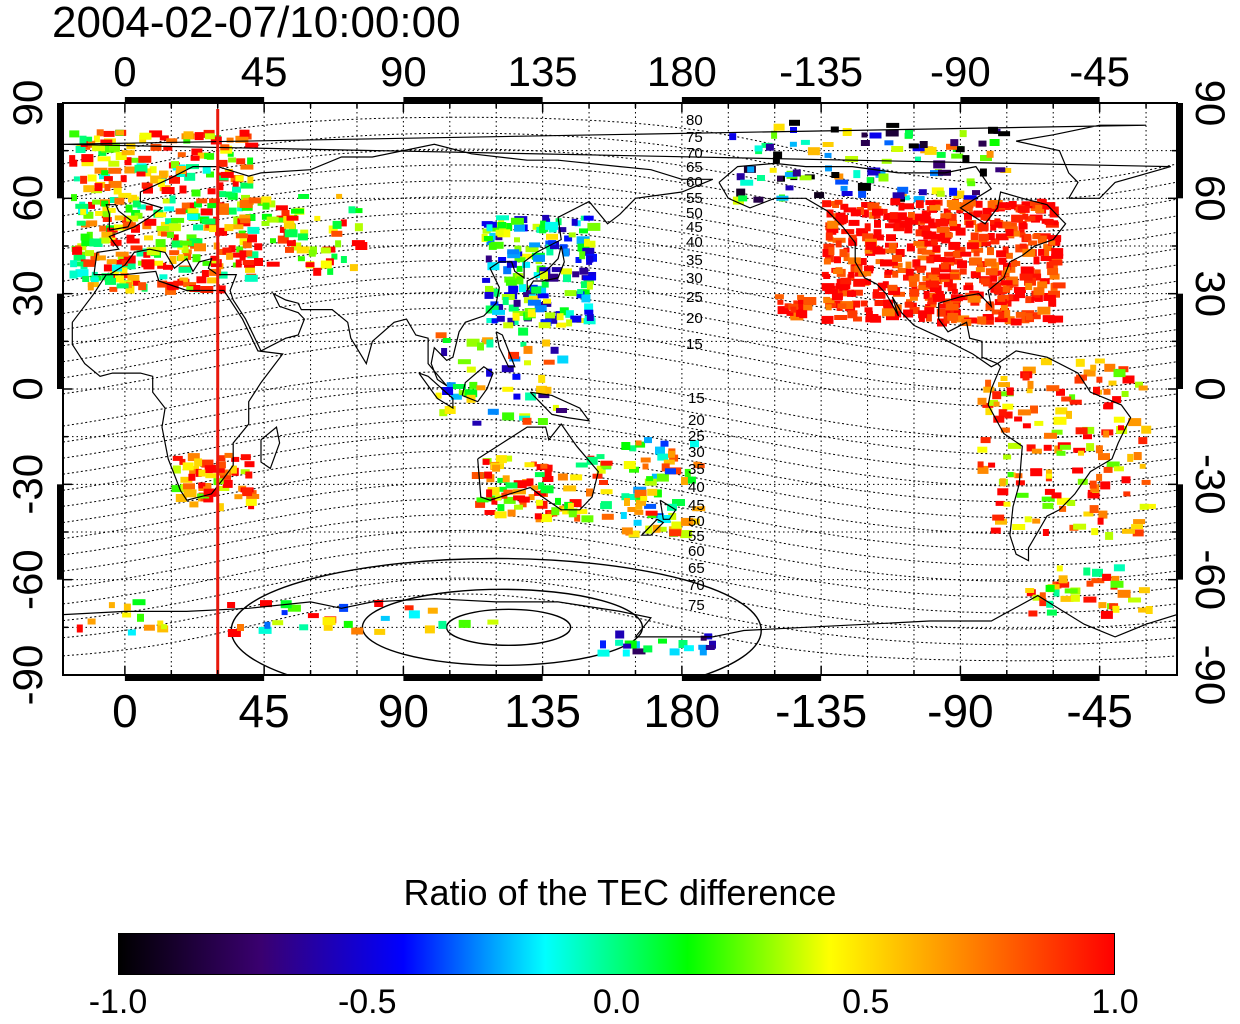 The width and height of the screenshot is (1240, 1024). I want to click on right-lat-label: -60, so click(1210, 579).